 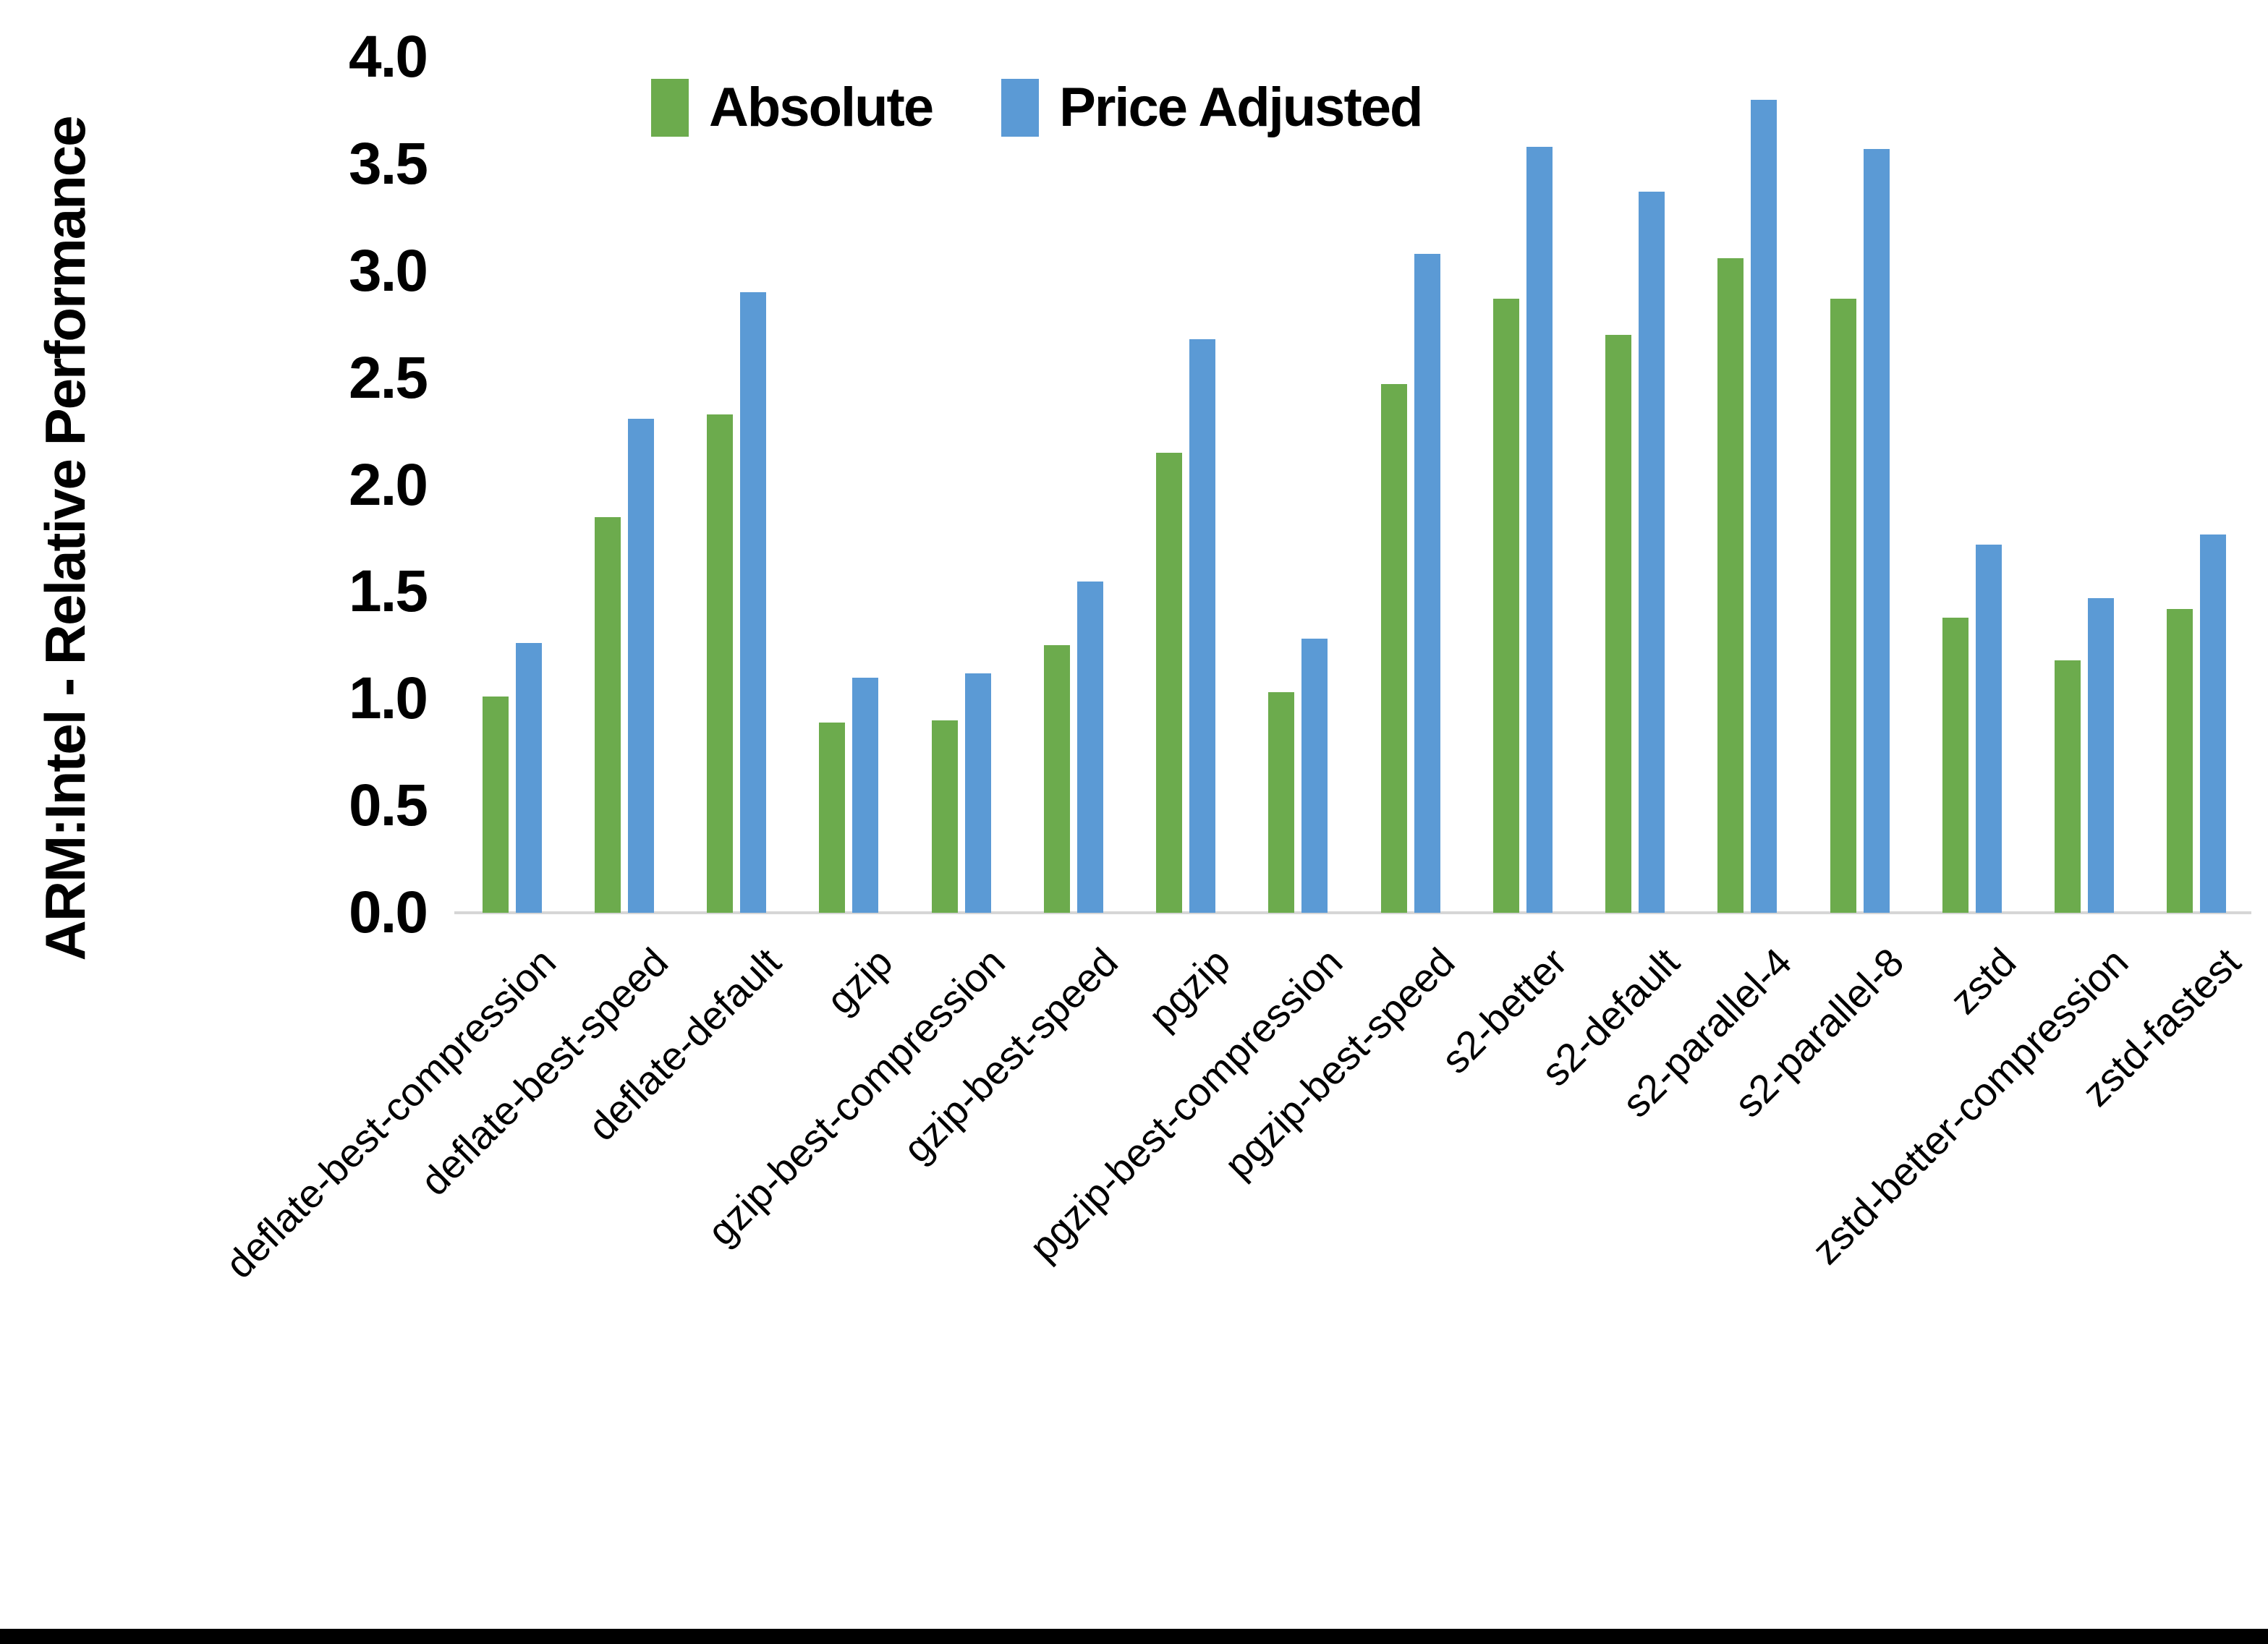 I want to click on bar-price-adjusted-deflate-best-compression, so click(x=529, y=778).